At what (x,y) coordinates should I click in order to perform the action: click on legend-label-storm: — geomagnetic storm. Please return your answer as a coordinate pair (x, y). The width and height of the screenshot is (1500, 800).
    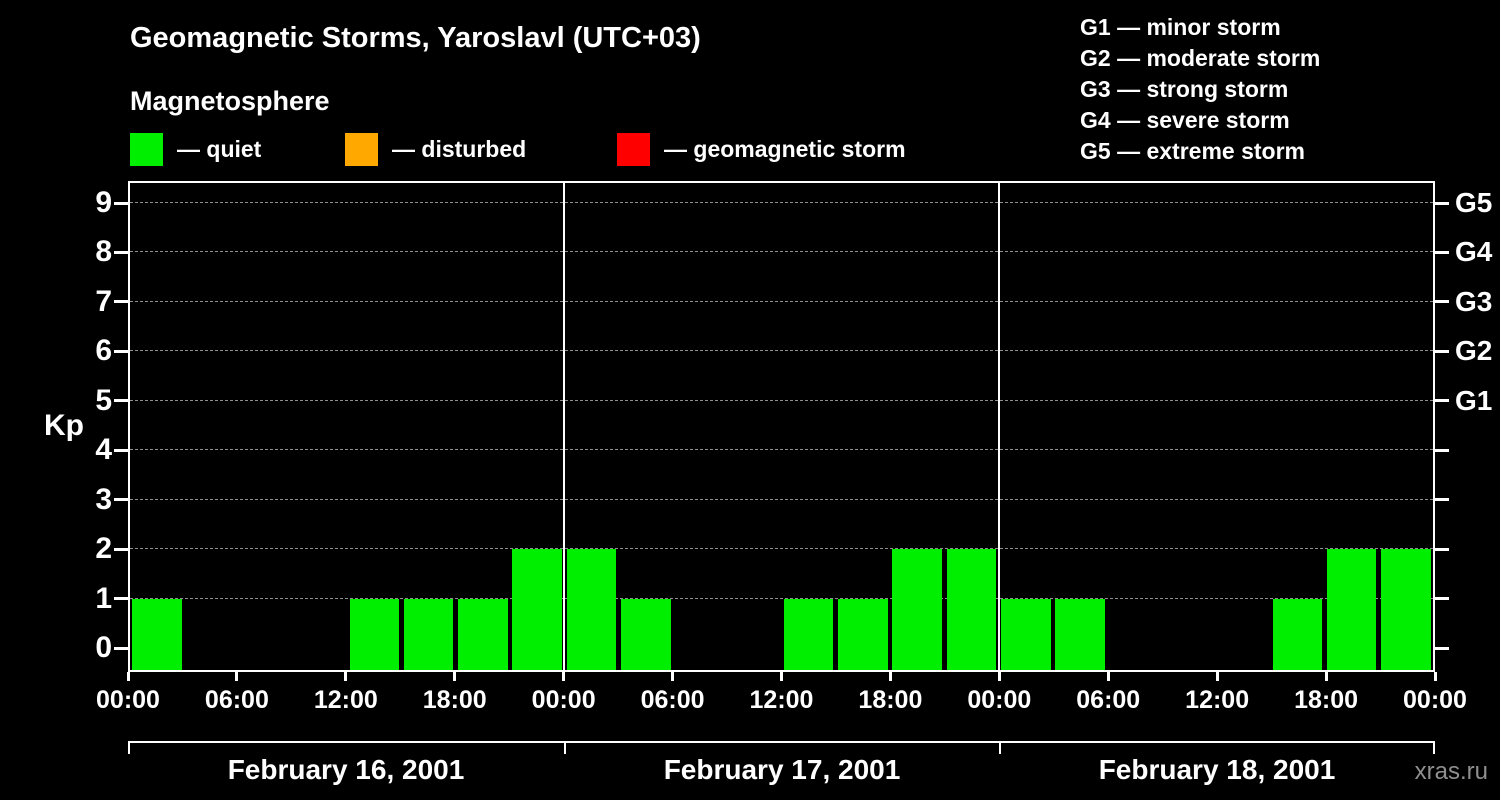
    Looking at the image, I should click on (785, 149).